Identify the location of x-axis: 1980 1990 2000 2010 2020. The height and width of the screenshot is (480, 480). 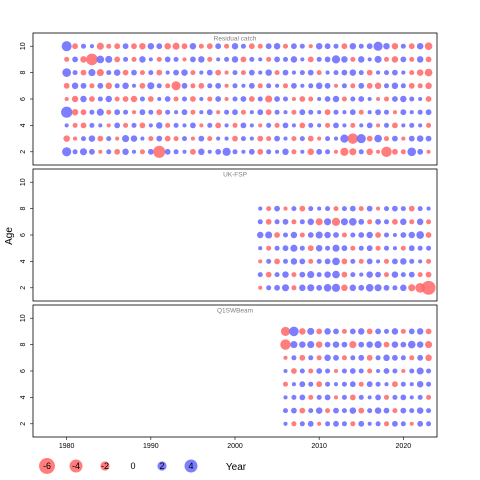
(235, 443).